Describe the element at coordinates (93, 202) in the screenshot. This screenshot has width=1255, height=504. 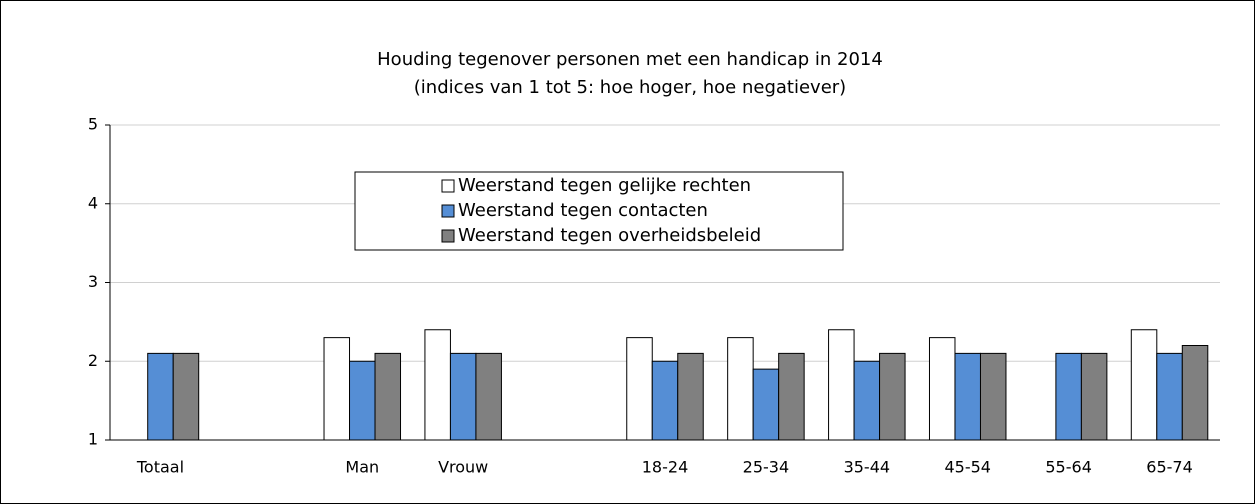
I see `y-tick-label: 4` at that location.